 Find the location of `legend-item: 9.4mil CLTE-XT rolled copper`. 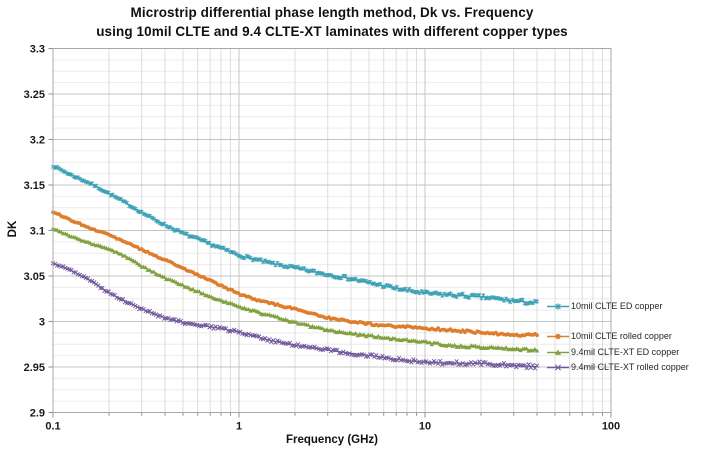

legend-item: 9.4mil CLTE-XT rolled copper is located at coordinates (618, 367).